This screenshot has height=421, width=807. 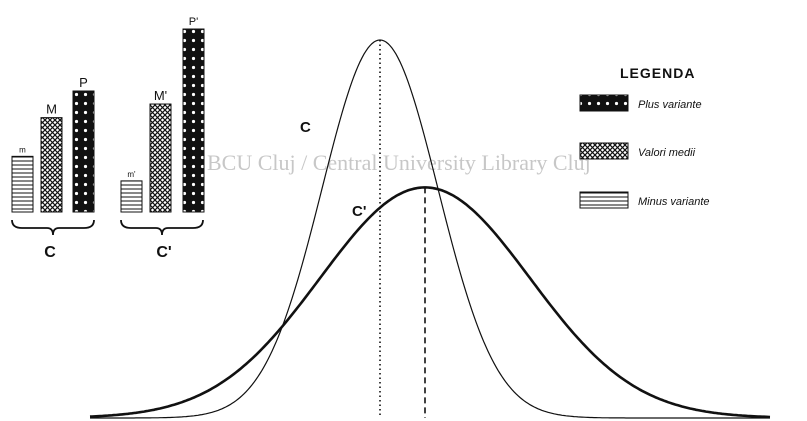 I want to click on group-brace-c-prime, so click(x=162, y=227).